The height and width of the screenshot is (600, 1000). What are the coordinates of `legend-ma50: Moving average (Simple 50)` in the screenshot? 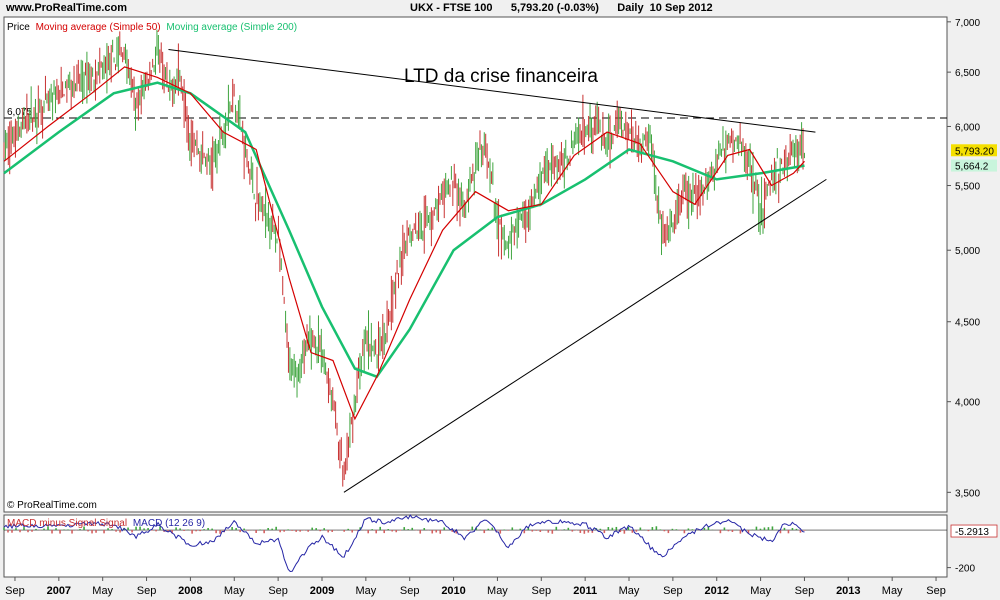 It's located at (98, 27).